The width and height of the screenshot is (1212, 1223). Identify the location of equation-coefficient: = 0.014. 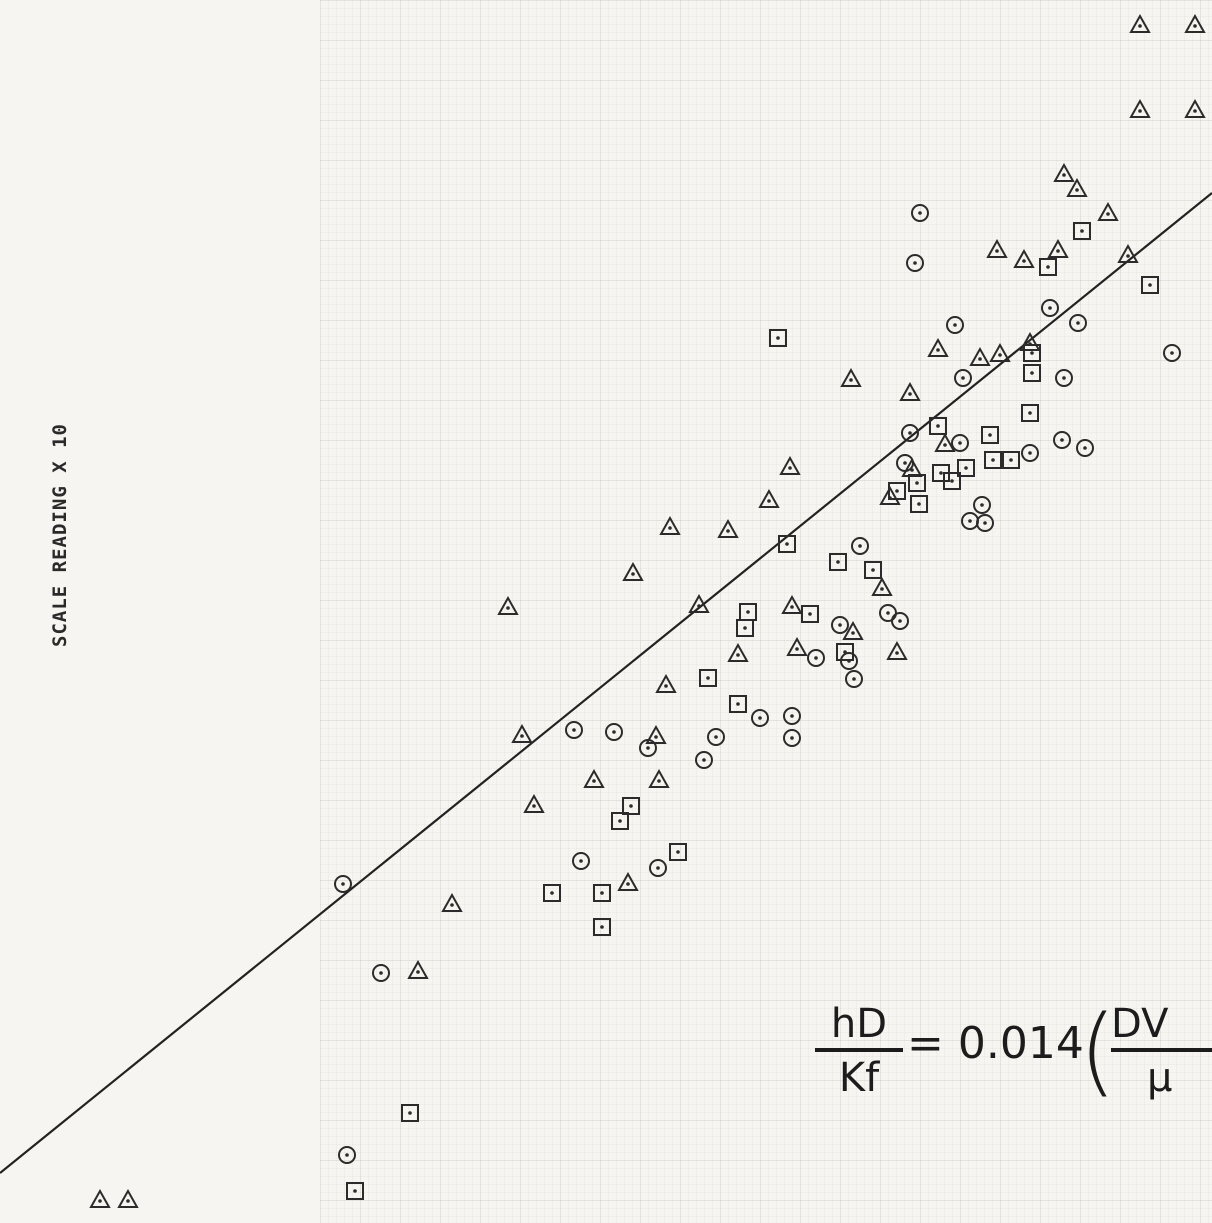
(995, 1043).